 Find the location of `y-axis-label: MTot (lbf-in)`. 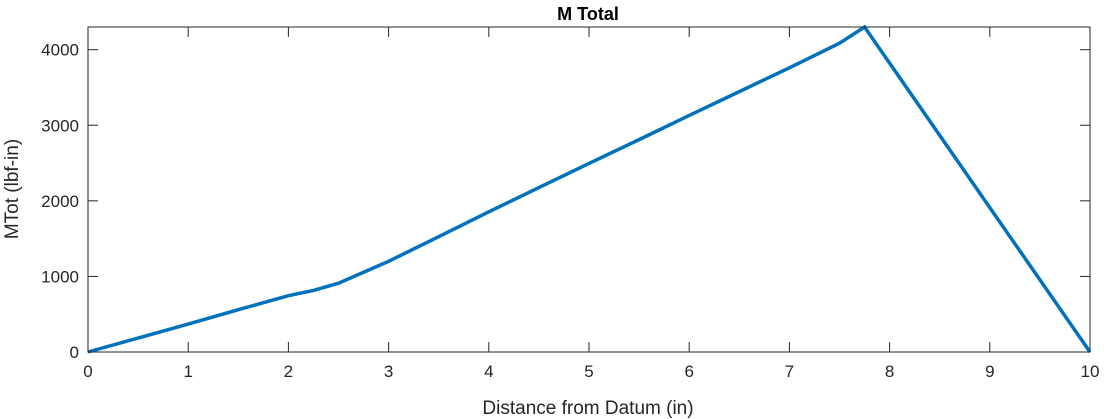

y-axis-label: MTot (lbf-in) is located at coordinates (12, 189).